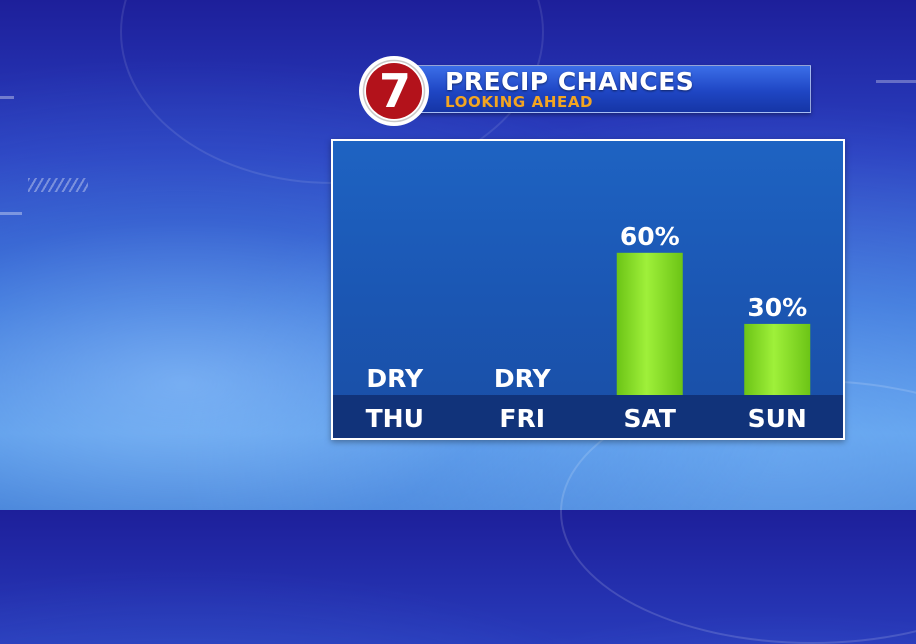  Describe the element at coordinates (523, 378) in the screenshot. I see `value-label-fri: DRY` at that location.